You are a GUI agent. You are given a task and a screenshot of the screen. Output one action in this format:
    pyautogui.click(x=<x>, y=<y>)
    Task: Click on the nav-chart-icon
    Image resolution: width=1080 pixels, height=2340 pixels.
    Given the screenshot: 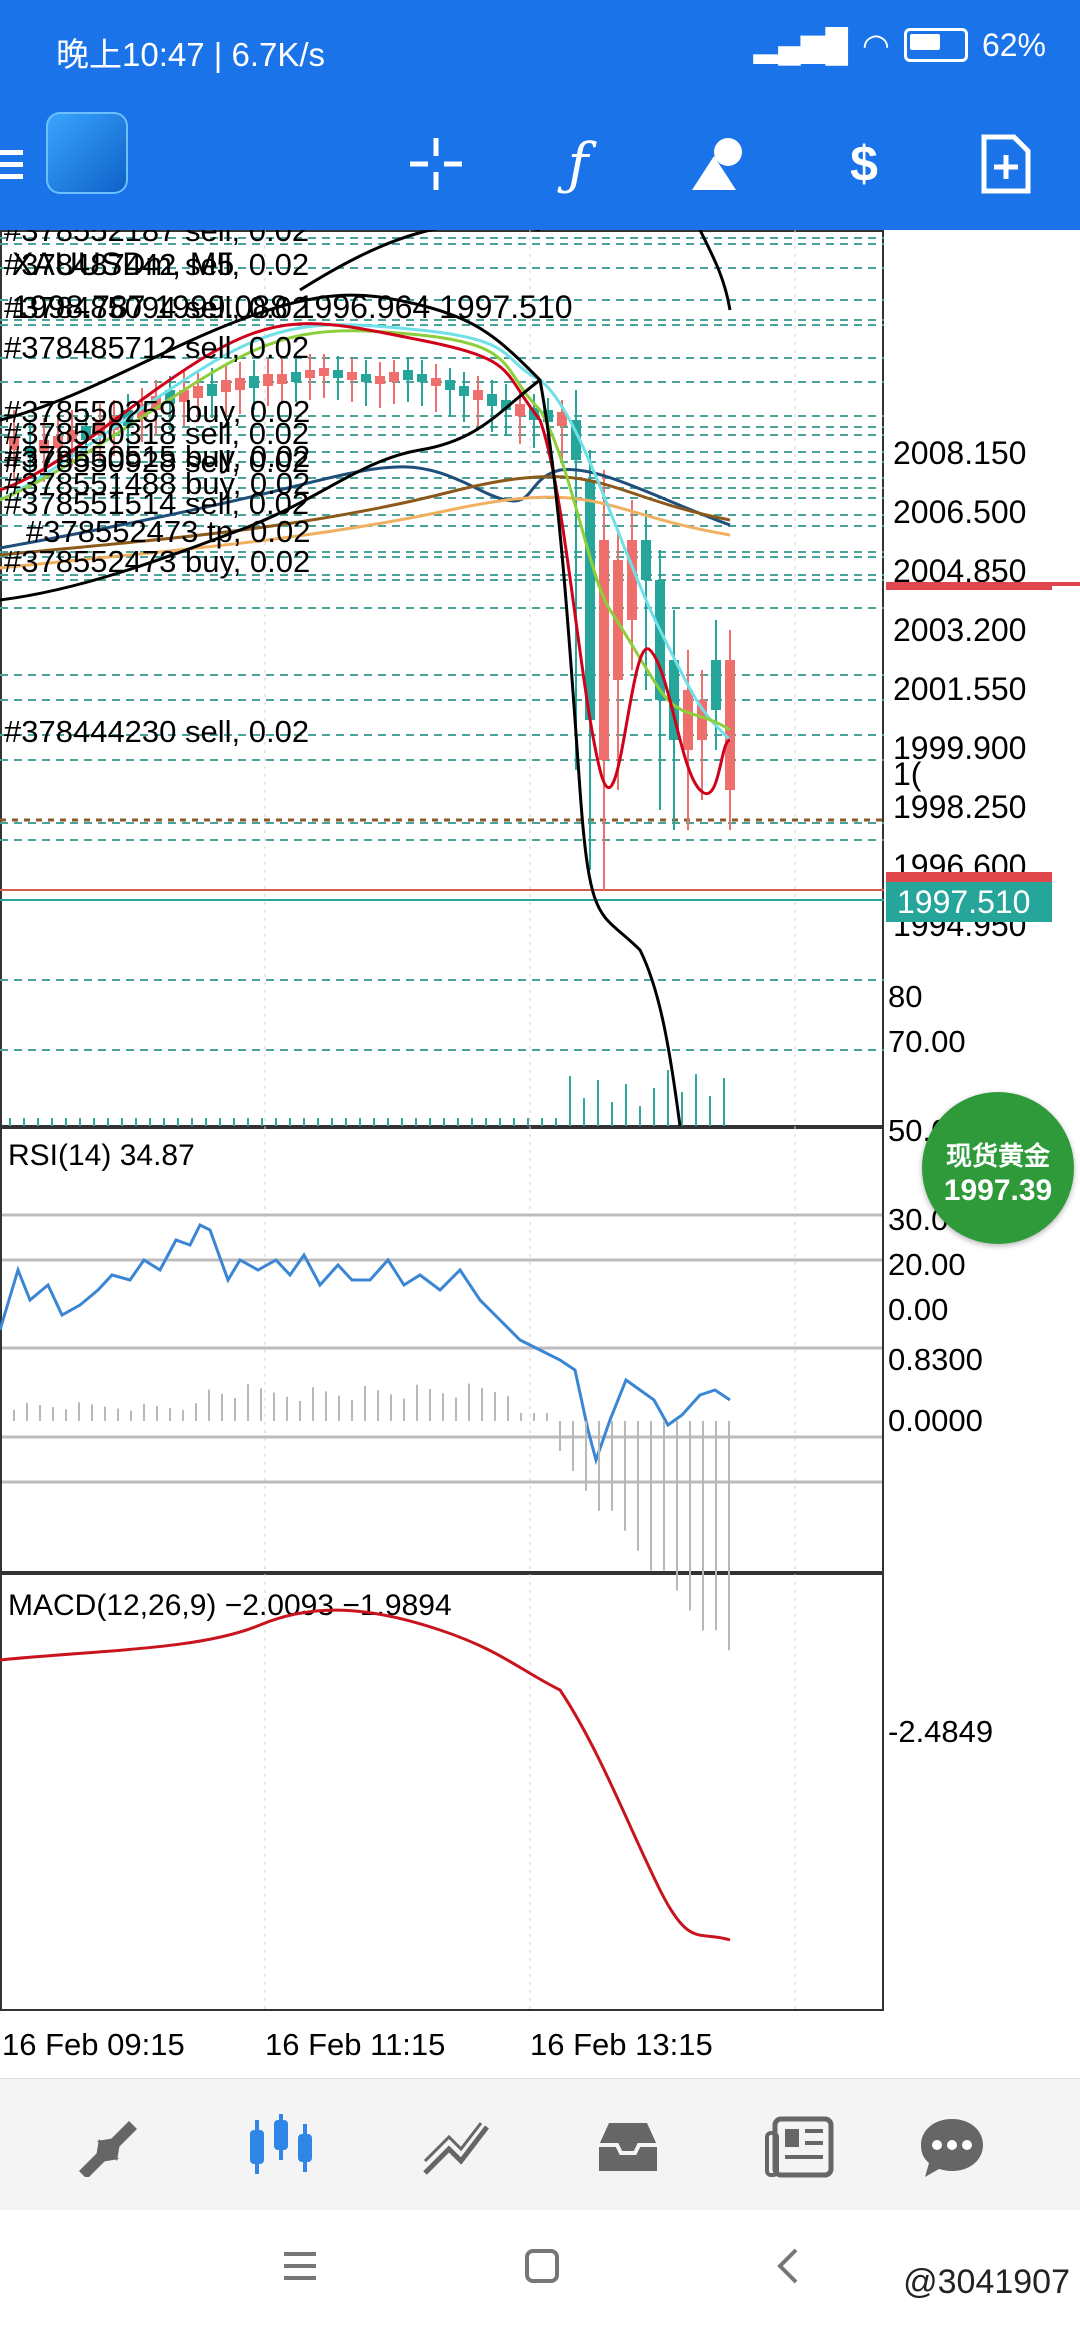 What is the action you would take?
    pyautogui.click(x=282, y=2147)
    